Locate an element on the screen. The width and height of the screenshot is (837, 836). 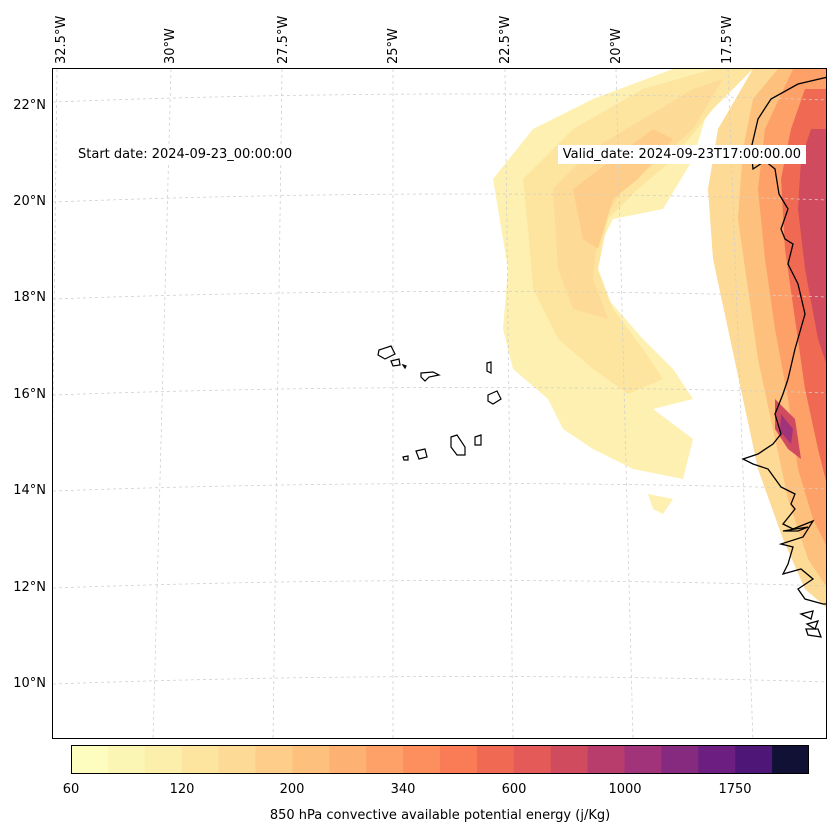
island-maio is located at coordinates (478, 440).